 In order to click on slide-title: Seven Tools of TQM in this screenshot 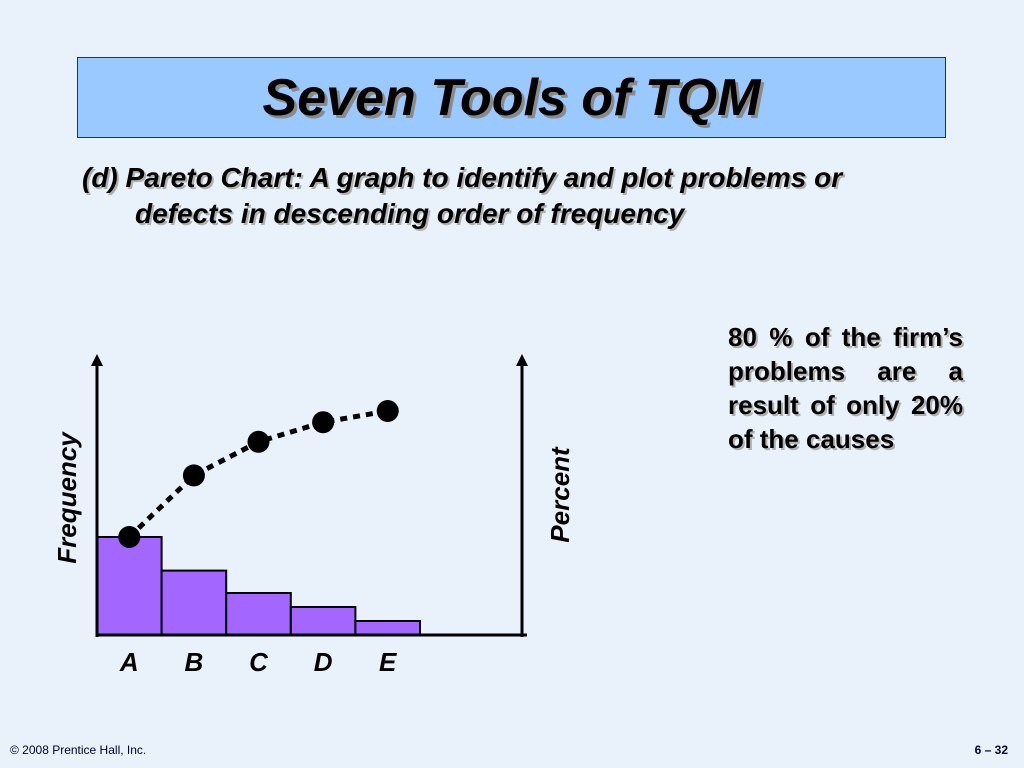, I will do `click(511, 97)`.